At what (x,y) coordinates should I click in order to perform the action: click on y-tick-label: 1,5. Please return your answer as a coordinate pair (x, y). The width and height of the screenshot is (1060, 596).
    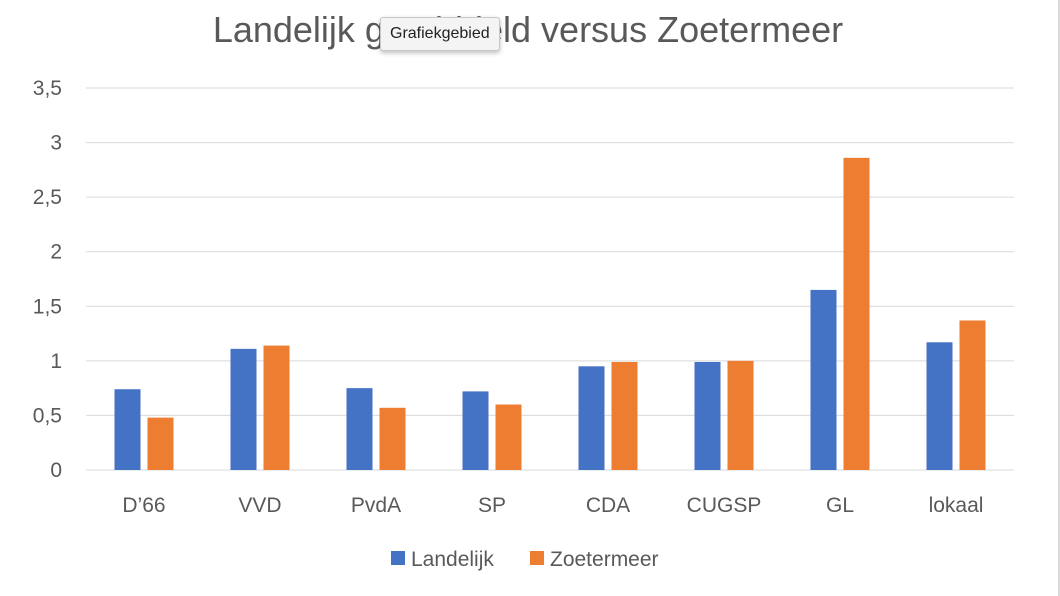
    Looking at the image, I should click on (47, 306).